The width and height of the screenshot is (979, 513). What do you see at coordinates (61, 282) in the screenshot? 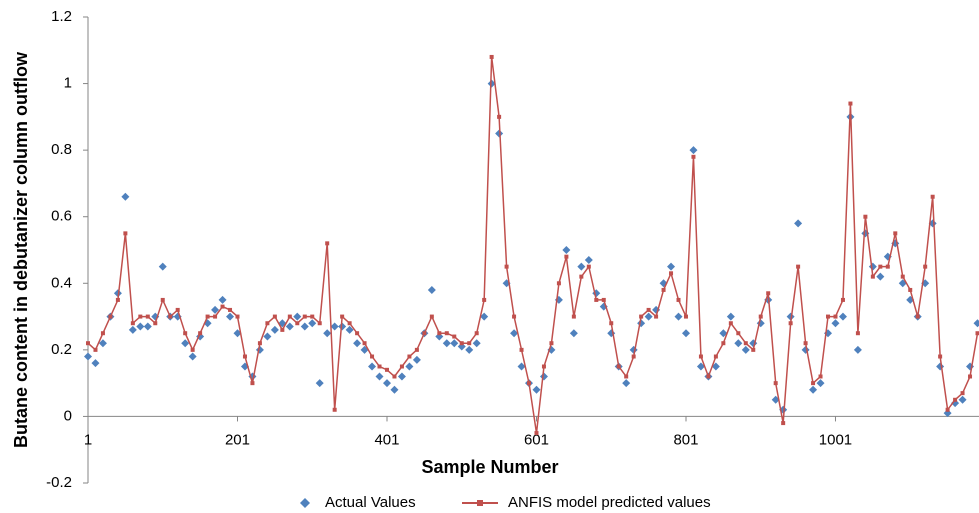
I see `y-tick-label: 0.4` at bounding box center [61, 282].